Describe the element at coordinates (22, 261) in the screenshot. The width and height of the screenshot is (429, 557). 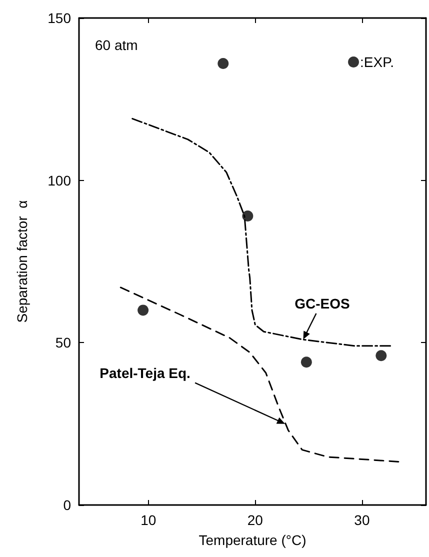
I see `y-axis-title: Separation factor α` at that location.